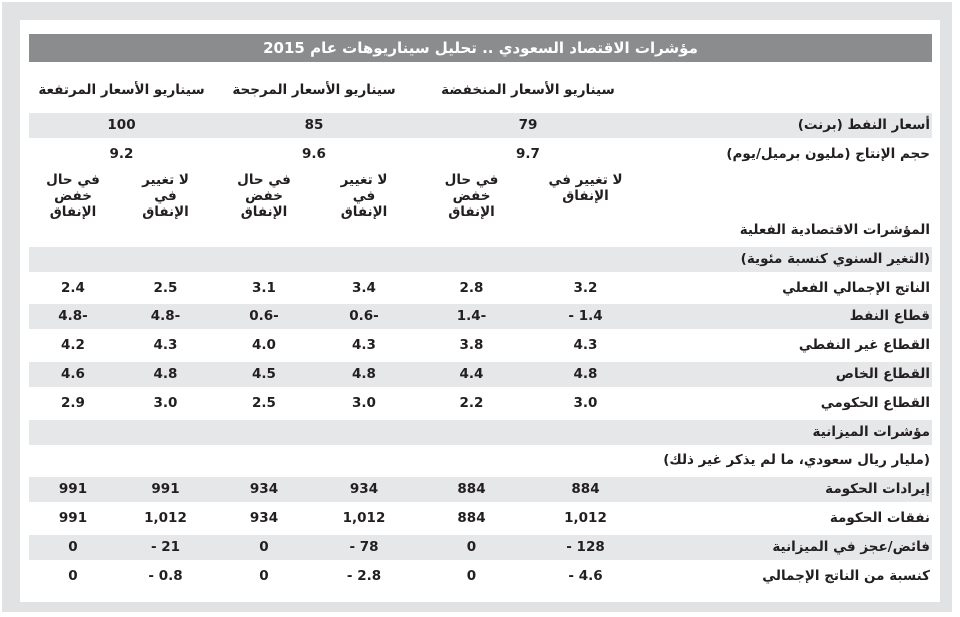 The height and width of the screenshot is (617, 960). What do you see at coordinates (165, 546) in the screenshot?
I see `value: - 21` at bounding box center [165, 546].